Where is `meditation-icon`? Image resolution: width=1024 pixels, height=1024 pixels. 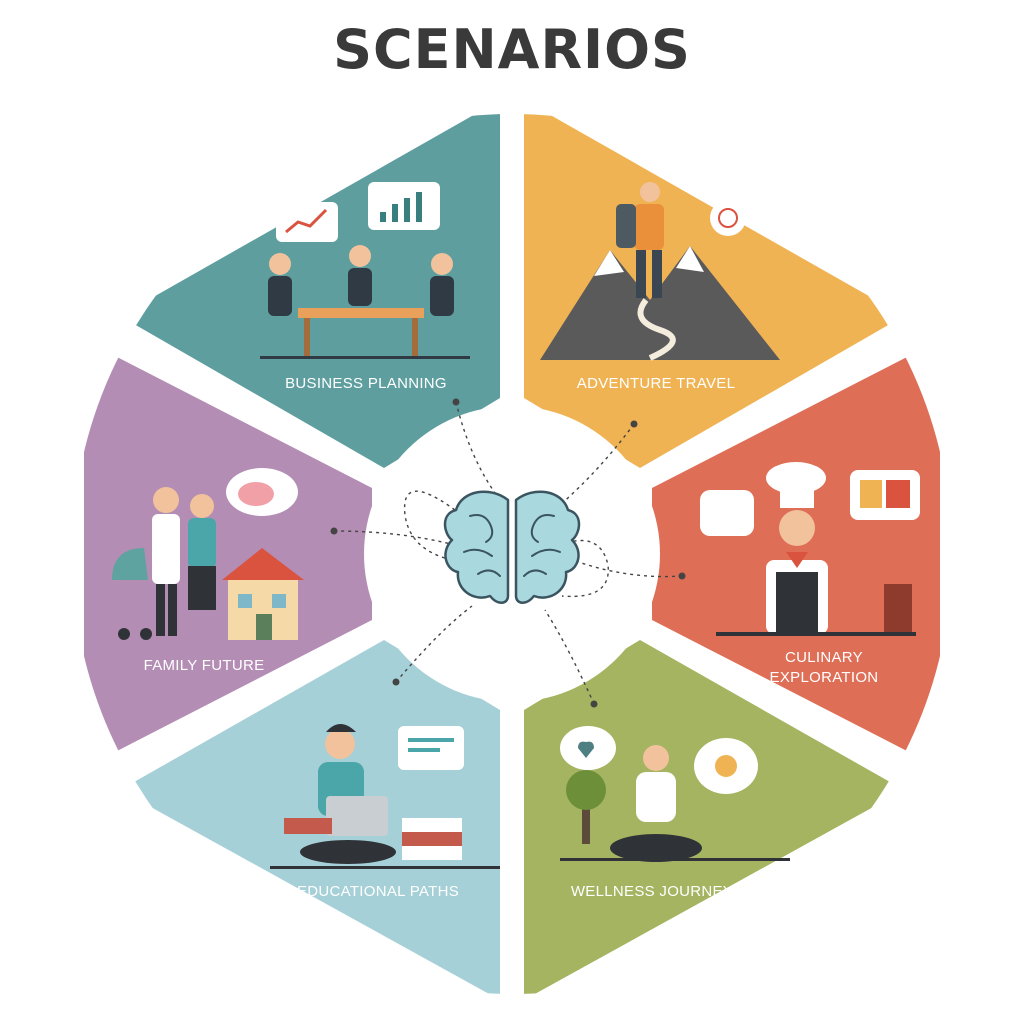
meditation-icon is located at coordinates (675, 794).